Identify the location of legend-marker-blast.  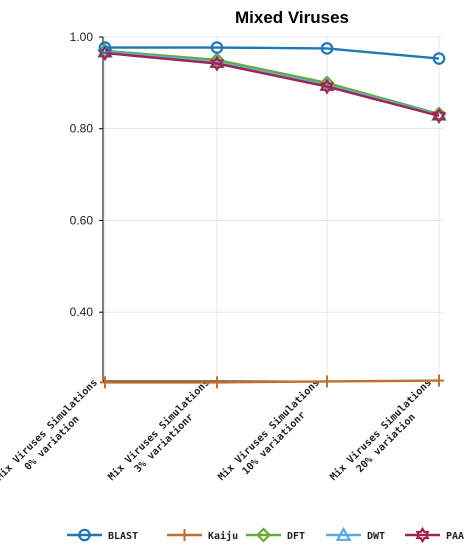
(84, 535).